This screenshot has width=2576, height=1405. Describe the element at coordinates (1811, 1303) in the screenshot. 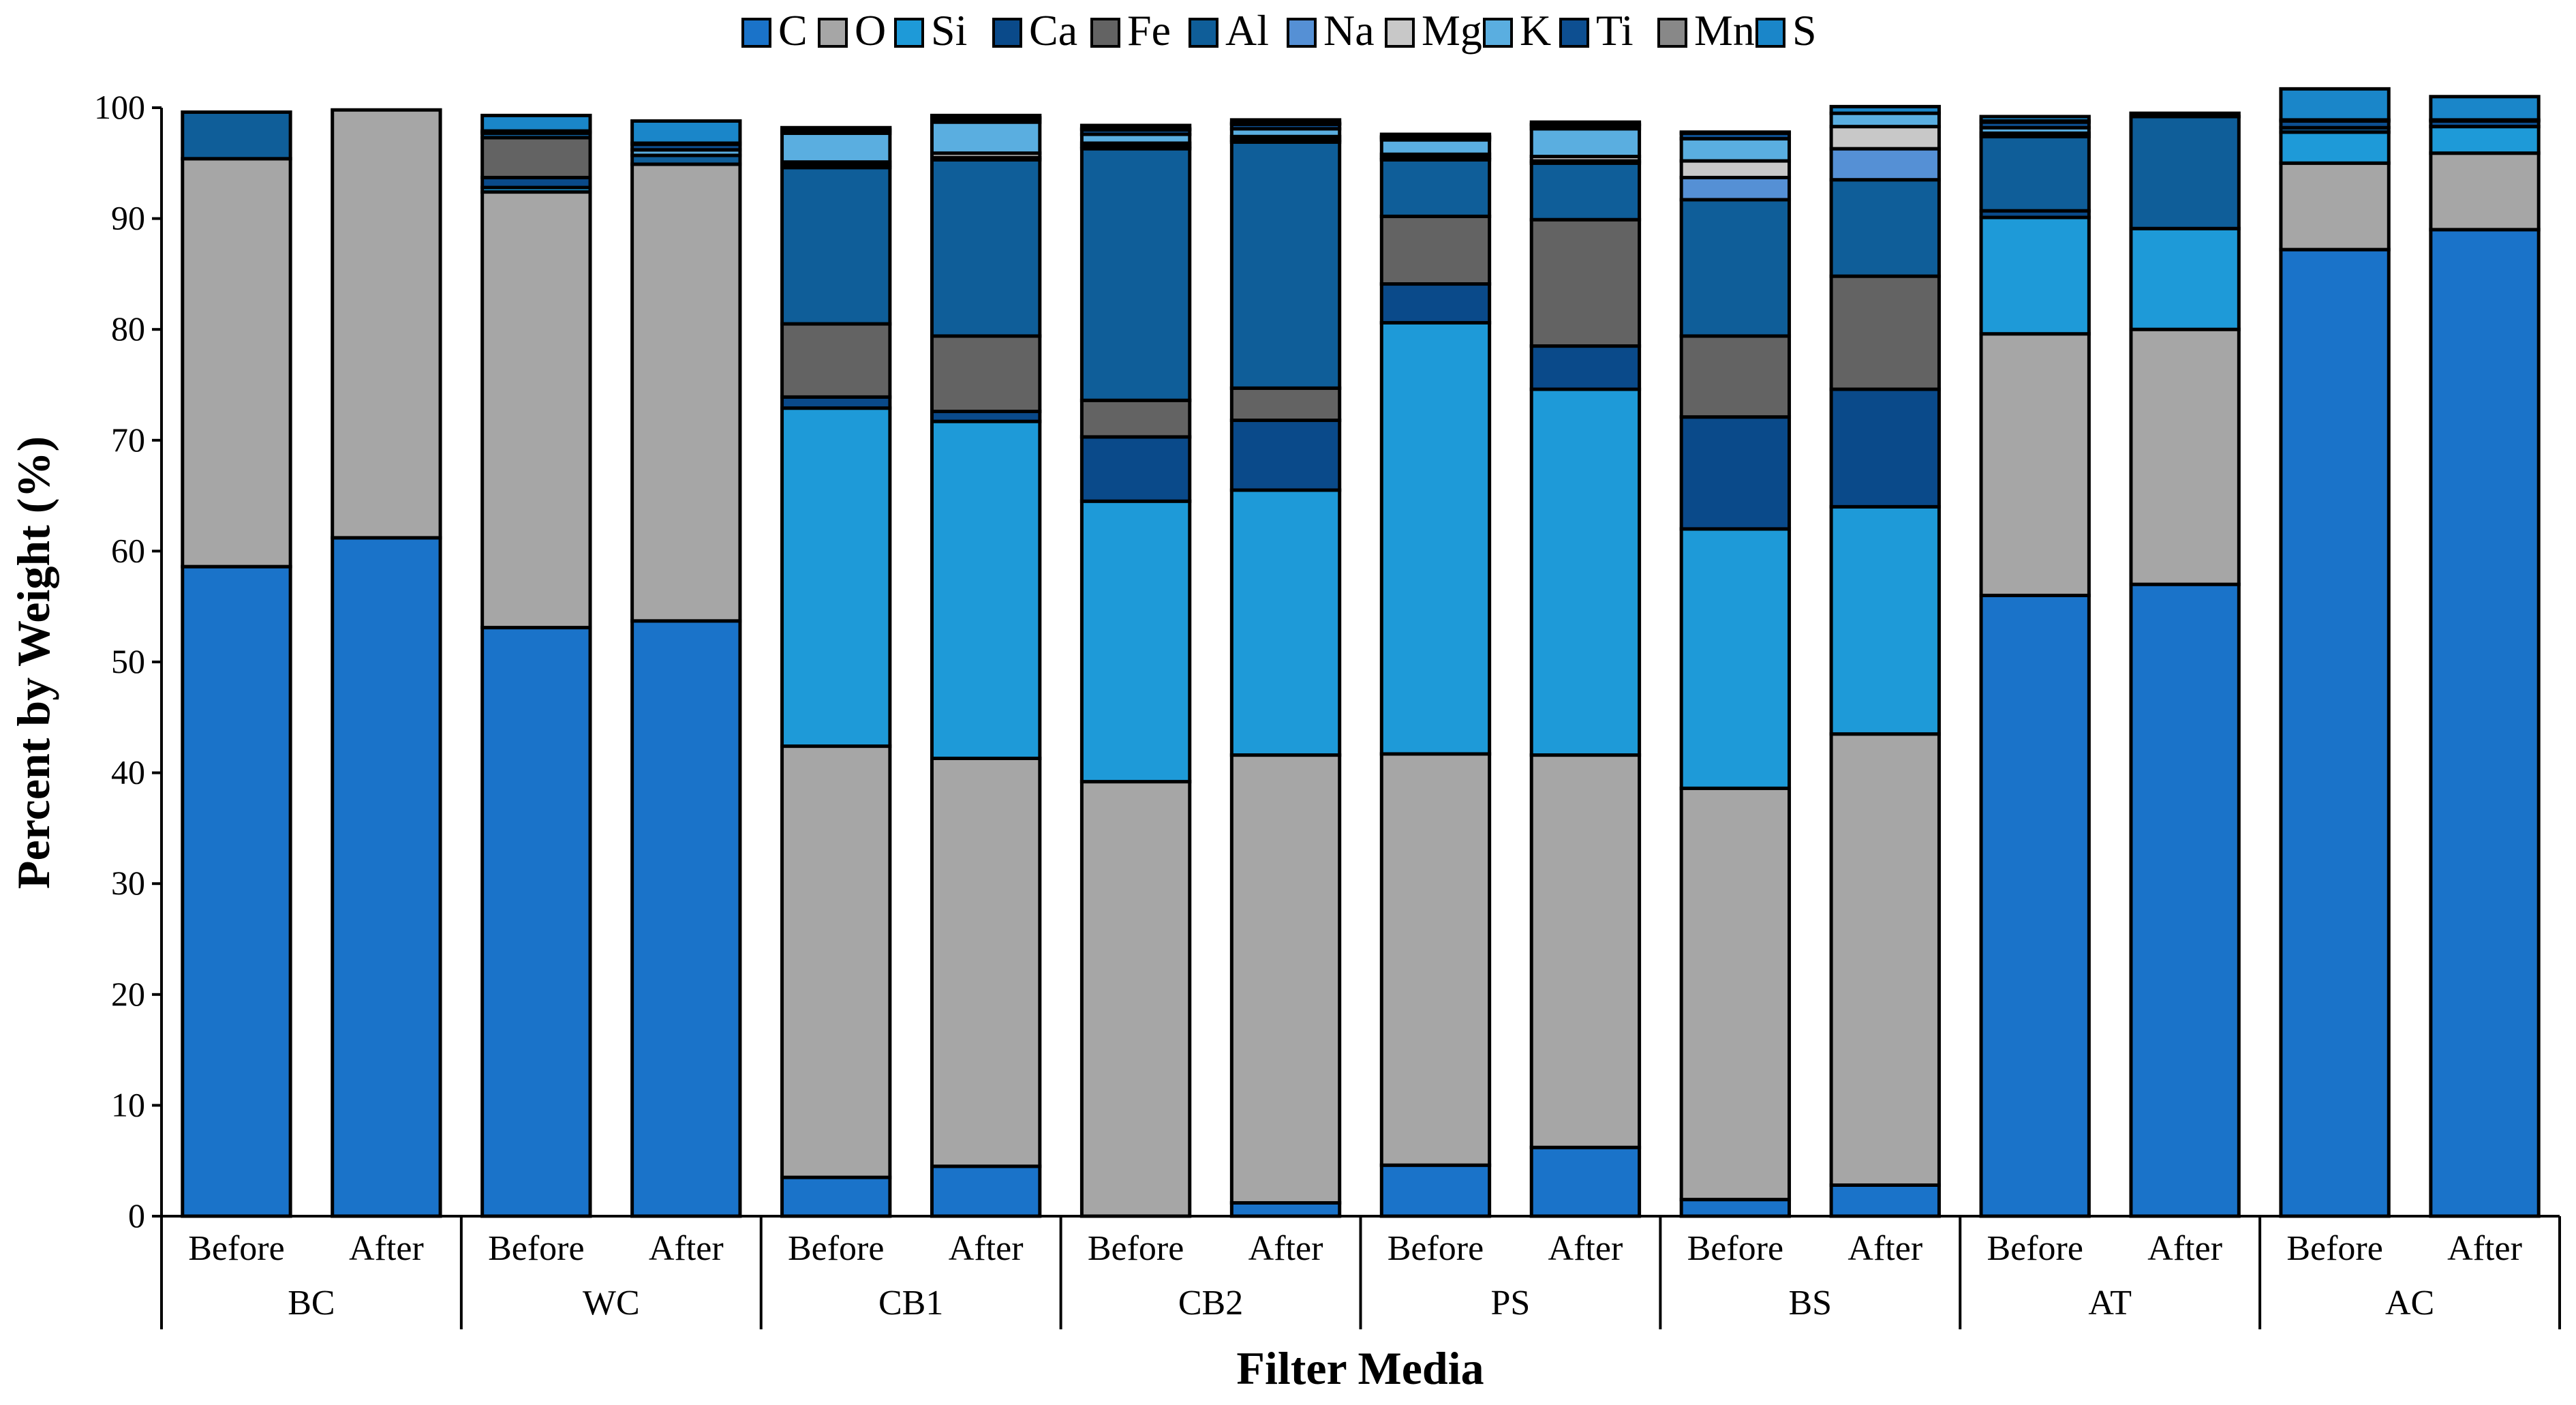

I see `x-group-label: BS` at that location.